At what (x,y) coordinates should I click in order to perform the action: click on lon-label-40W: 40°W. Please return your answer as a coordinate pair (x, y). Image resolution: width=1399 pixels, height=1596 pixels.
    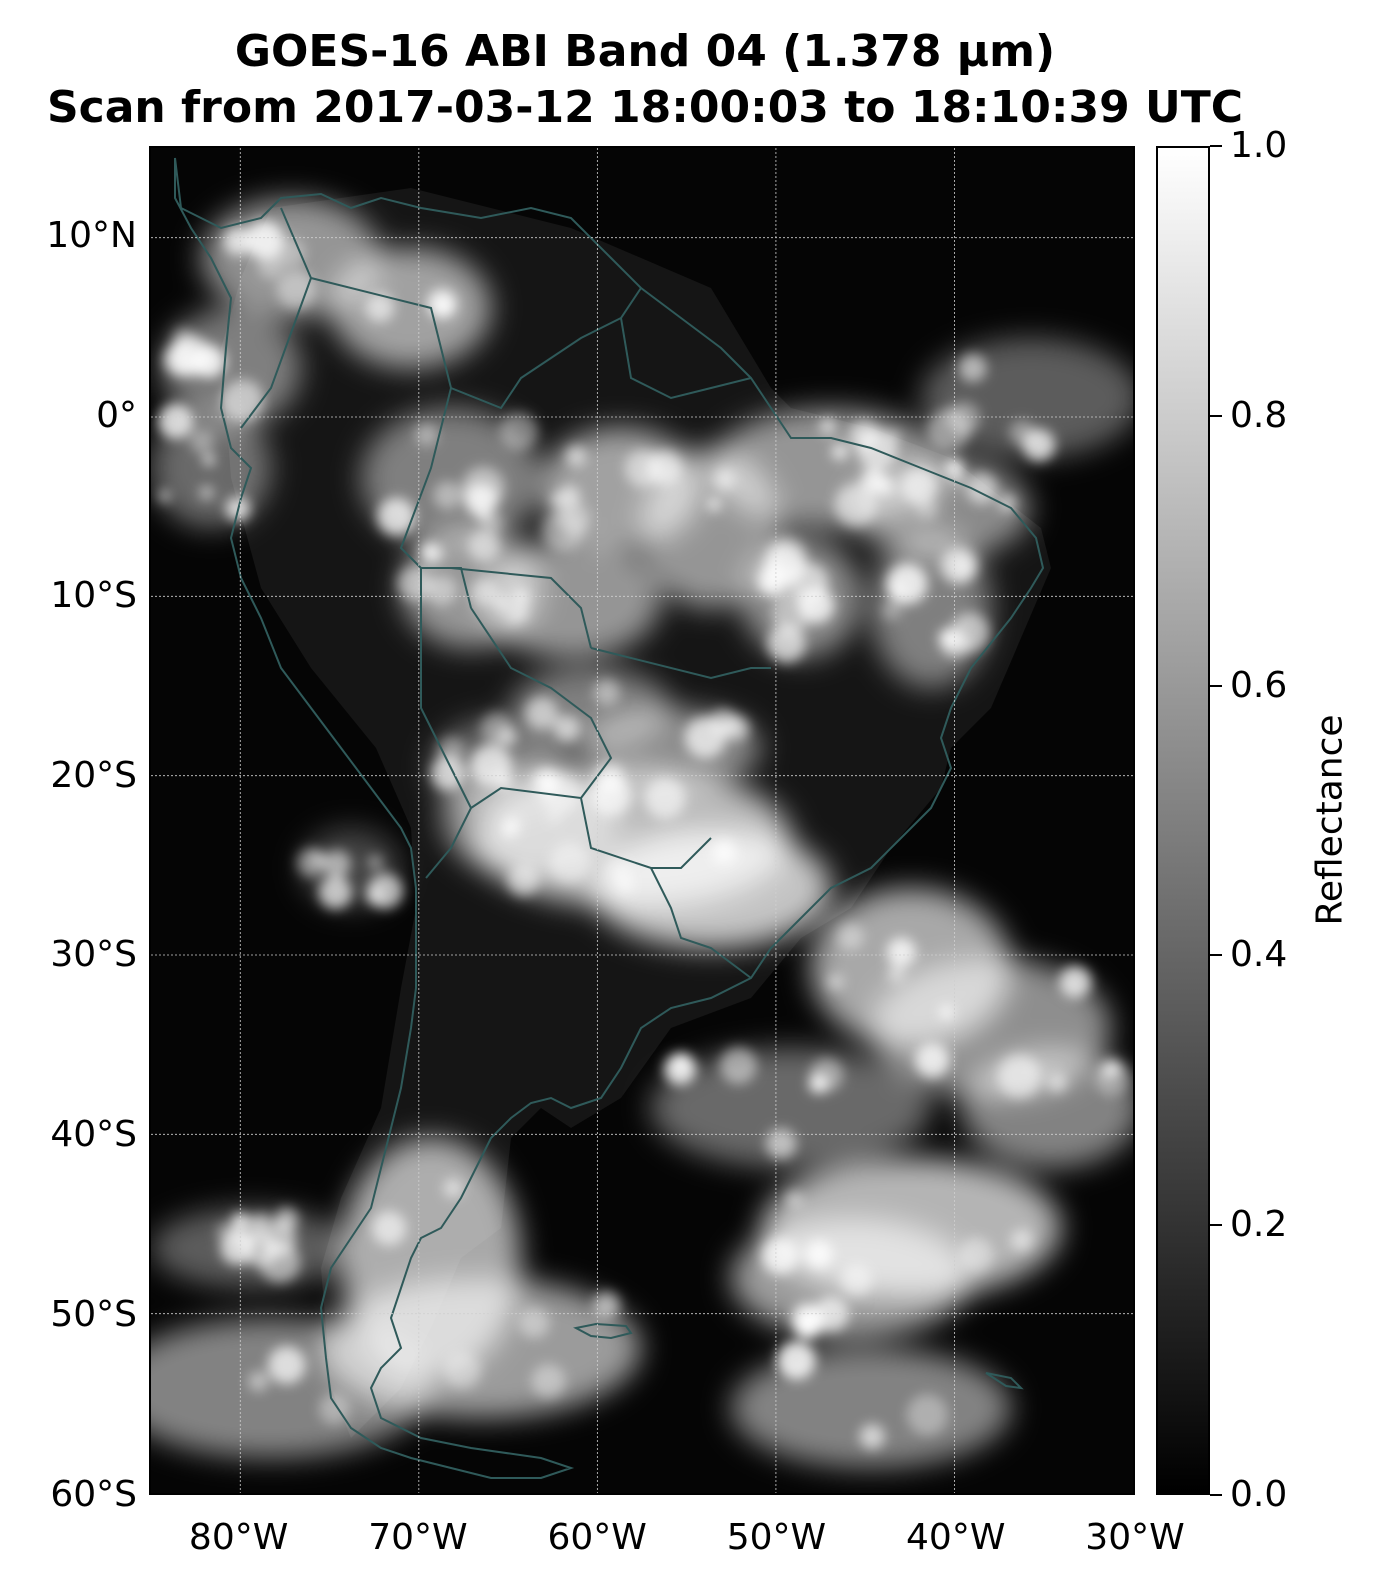
    Looking at the image, I should click on (956, 1537).